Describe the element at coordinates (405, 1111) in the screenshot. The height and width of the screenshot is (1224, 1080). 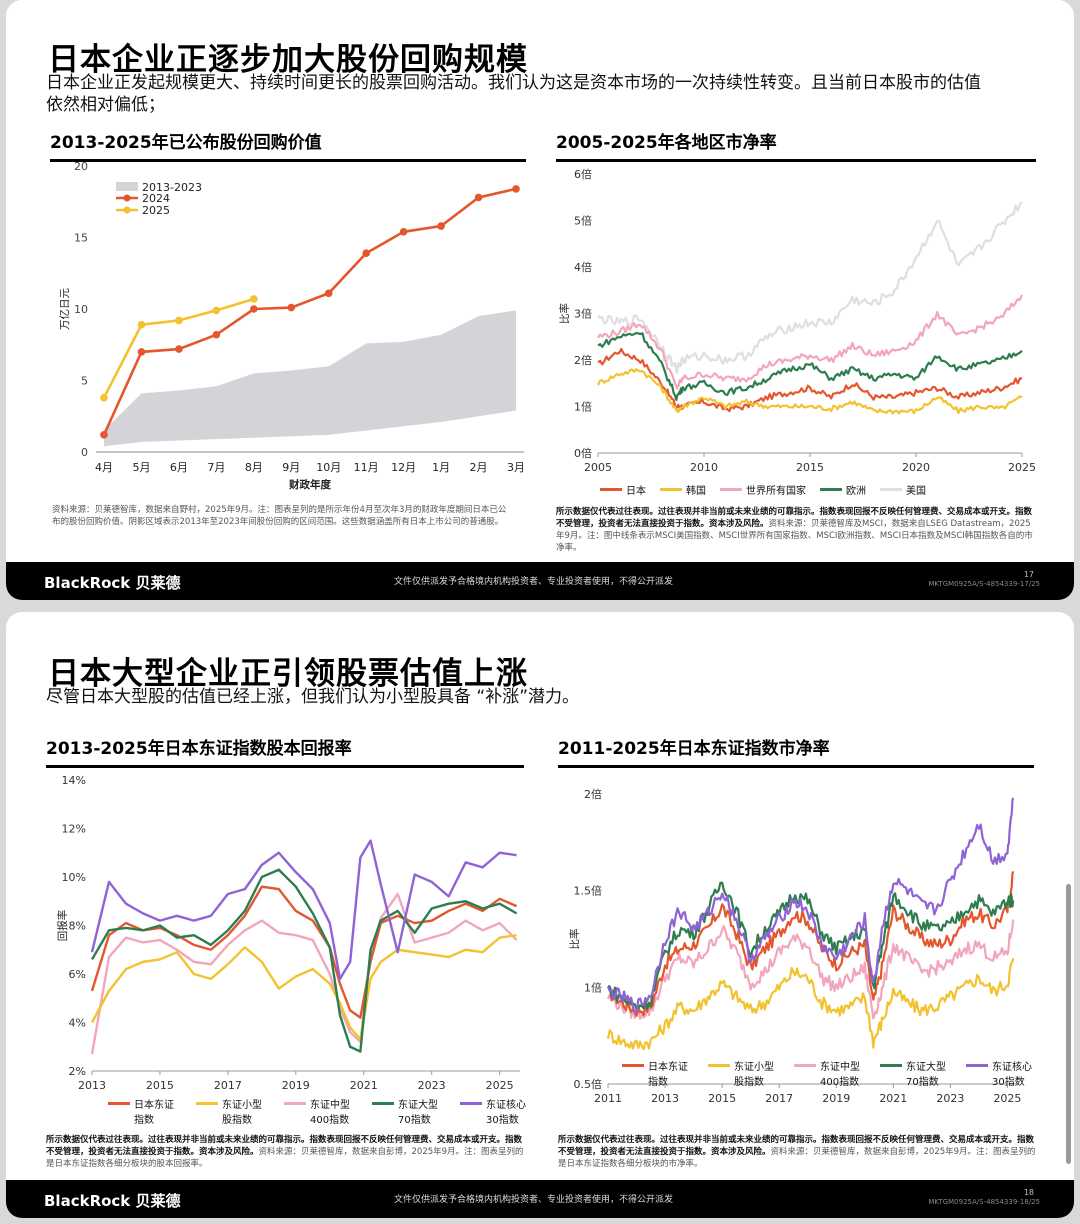
I see `legend-item-topix-large70: 东证大型 70指数` at that location.